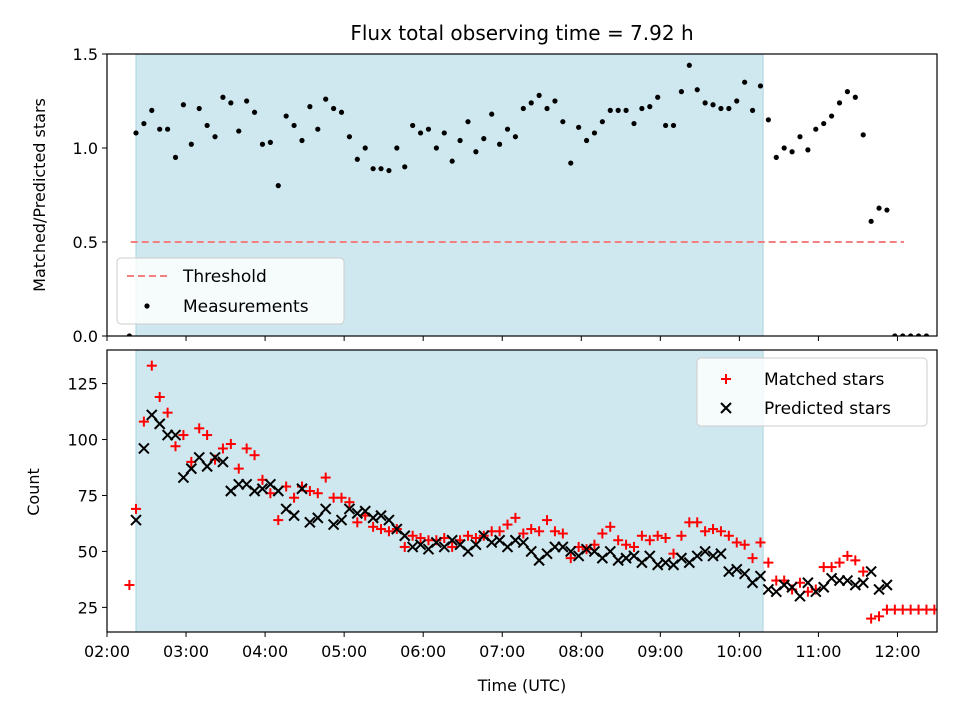 This screenshot has height=720, width=960. I want to click on x-tick-label: 05:00, so click(344, 651).